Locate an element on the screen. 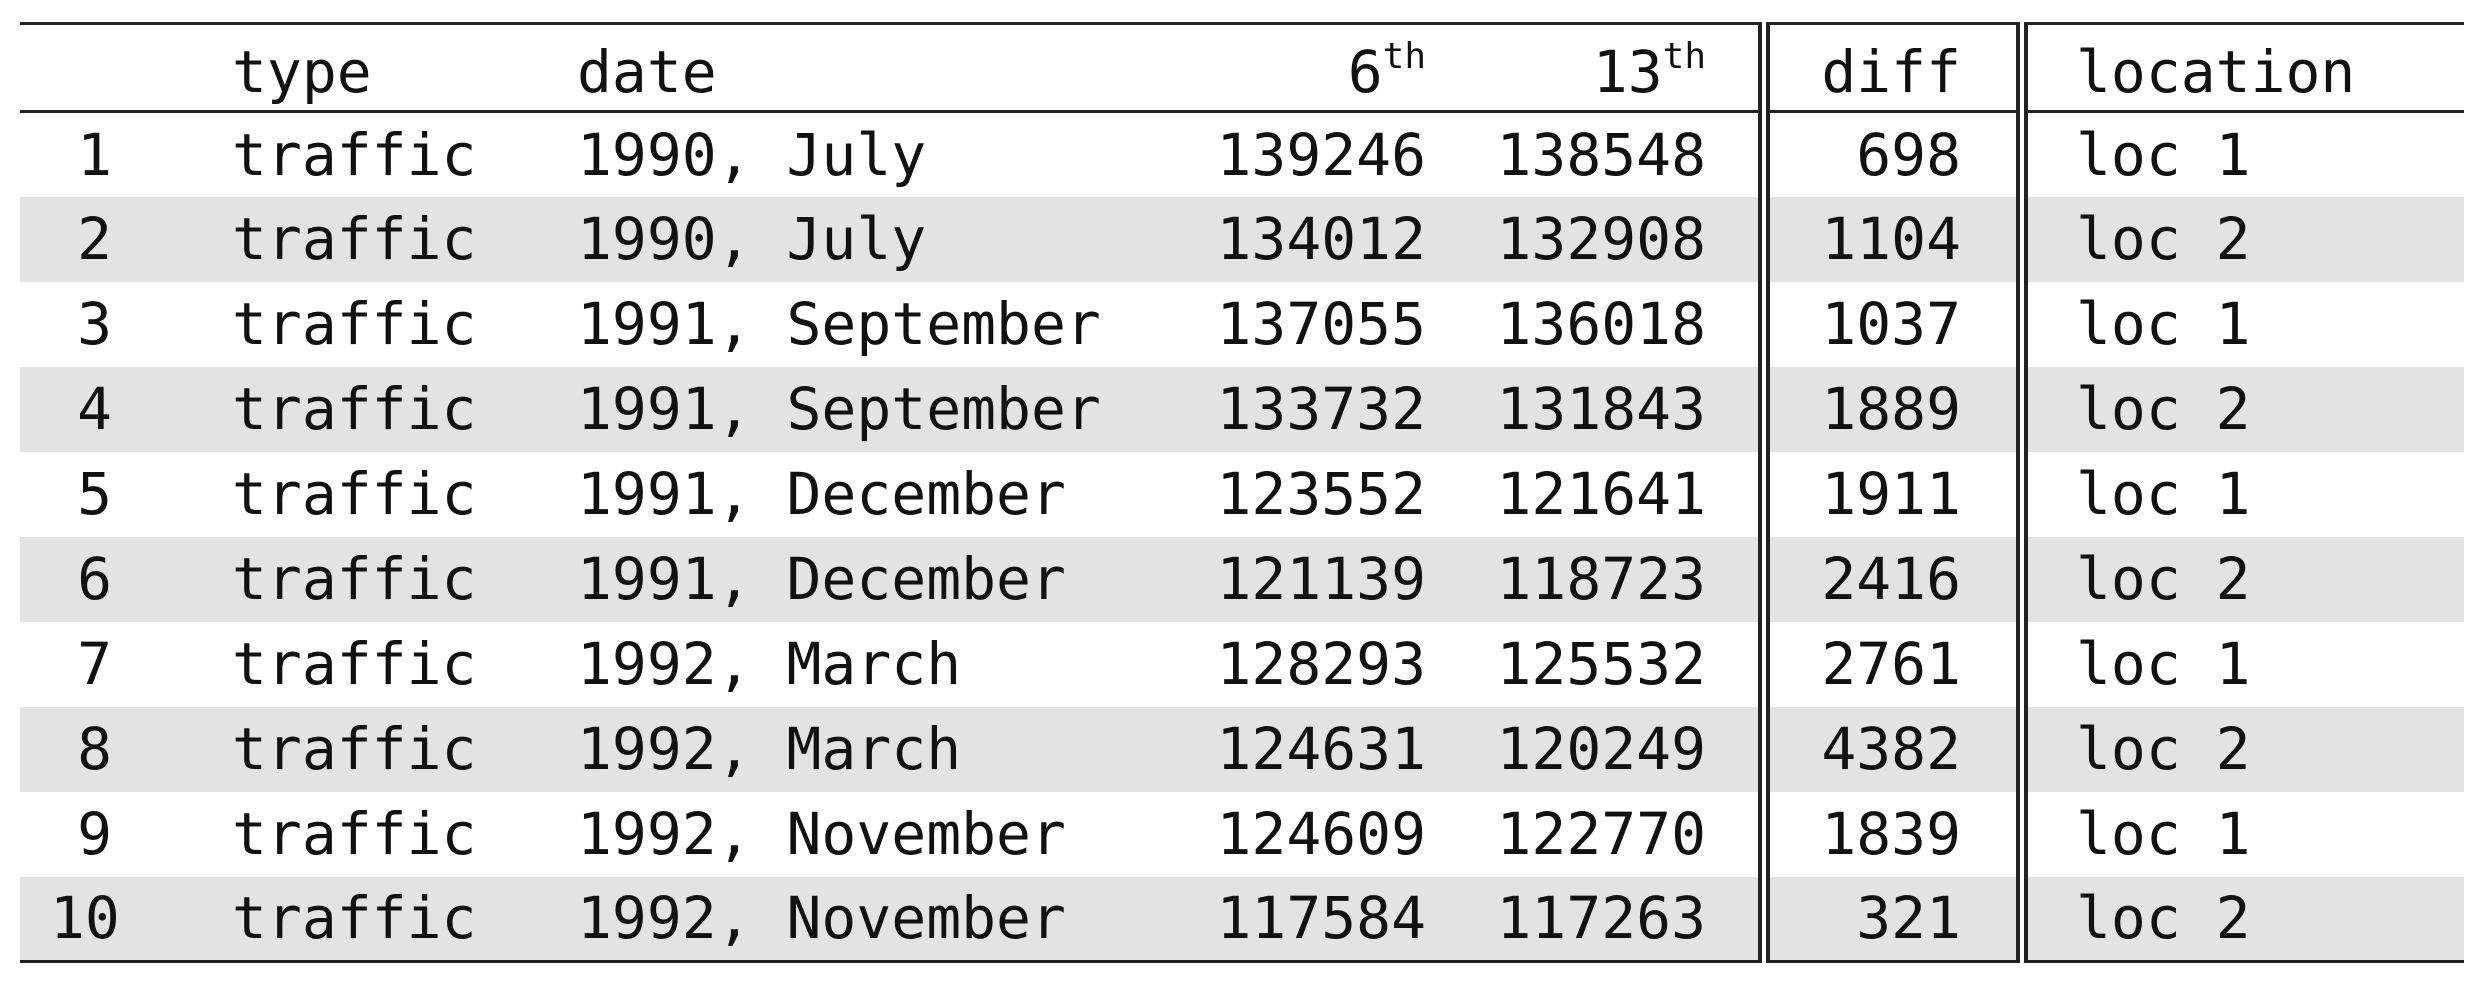  cell-diff: 4382 is located at coordinates (1890, 749).